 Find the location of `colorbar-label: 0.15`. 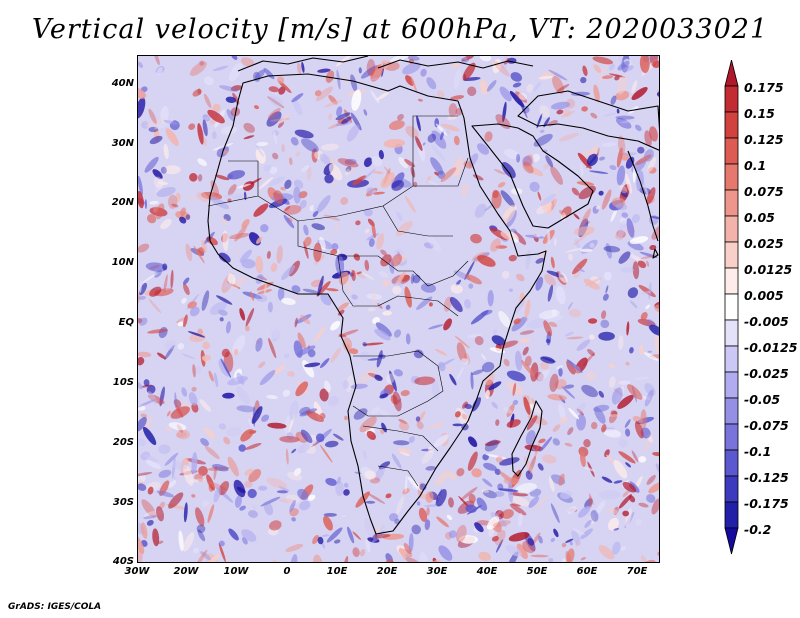

colorbar-label: 0.15 is located at coordinates (759, 113).